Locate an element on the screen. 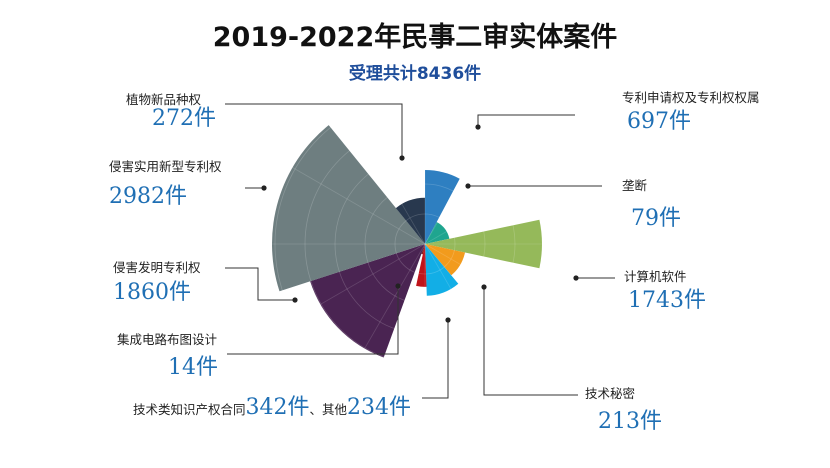 The image size is (830, 468). leader-4-line is located at coordinates (435, 359).